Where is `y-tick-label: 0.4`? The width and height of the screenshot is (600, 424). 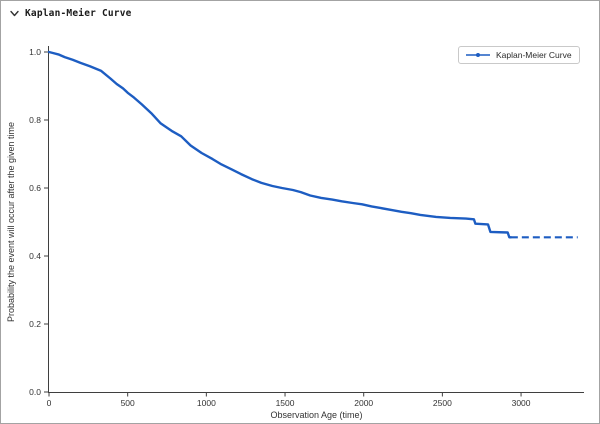 y-tick-label: 0.4 is located at coordinates (35, 256).